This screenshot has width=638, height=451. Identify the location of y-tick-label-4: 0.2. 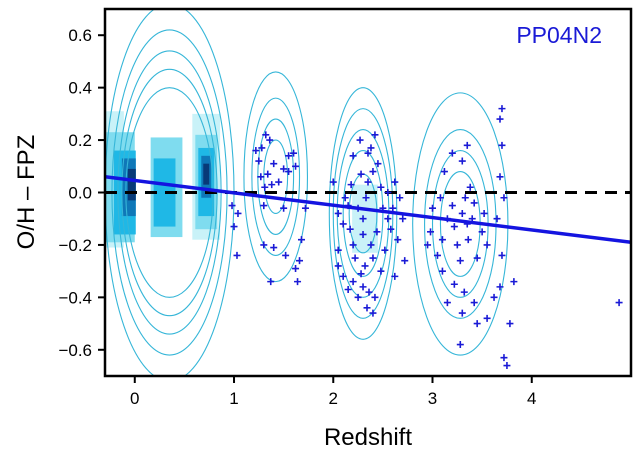
(80, 140).